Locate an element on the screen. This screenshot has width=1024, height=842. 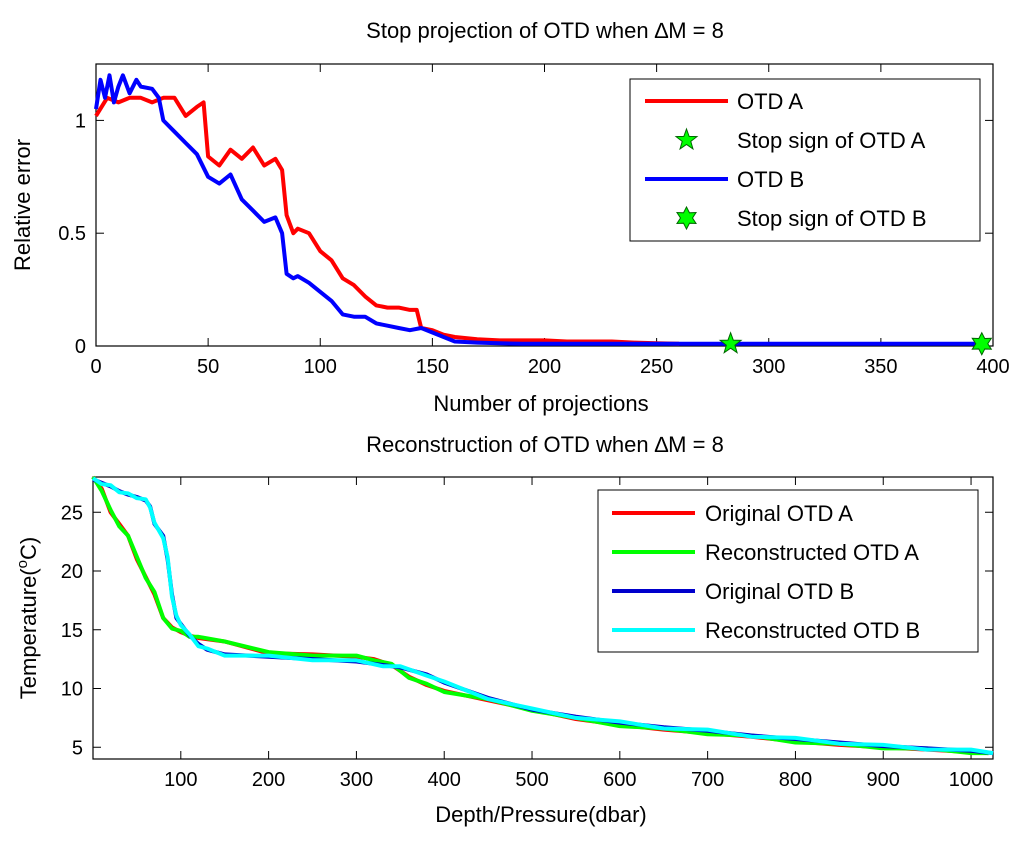
chart2-legend-label-3: Original OTD B is located at coordinates (779, 591).